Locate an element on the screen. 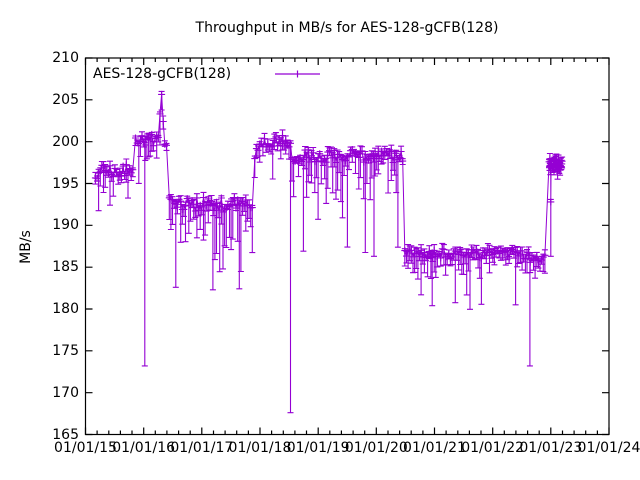  x-axis-ticklabel: 01/01/15 is located at coordinates (85, 448).